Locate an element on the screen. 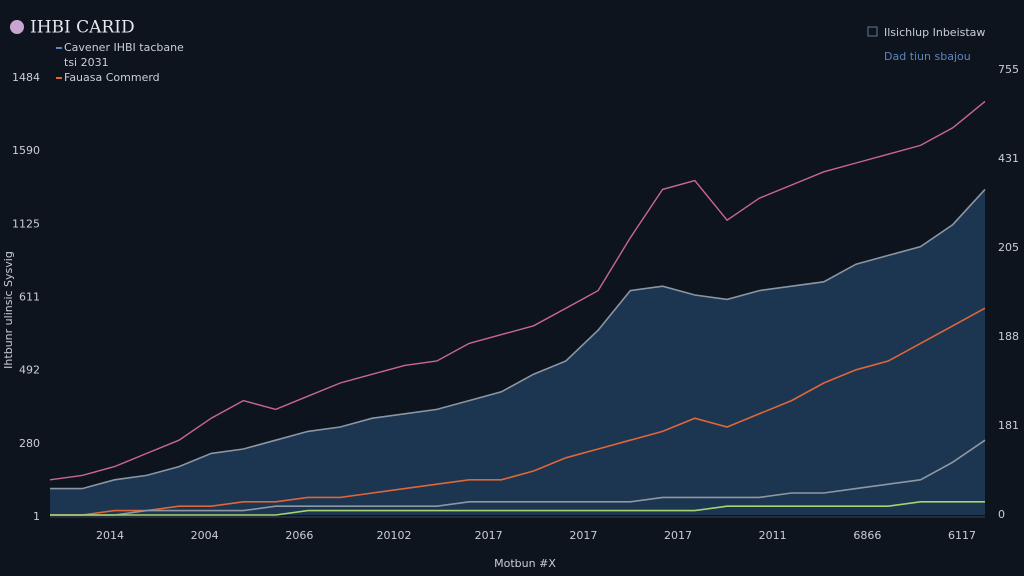 This screenshot has width=1024, height=576. y2-tick-label: 205 is located at coordinates (1008, 247).